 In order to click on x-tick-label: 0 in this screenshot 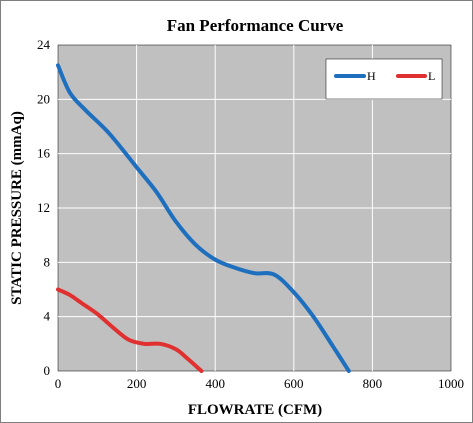, I will do `click(58, 383)`.